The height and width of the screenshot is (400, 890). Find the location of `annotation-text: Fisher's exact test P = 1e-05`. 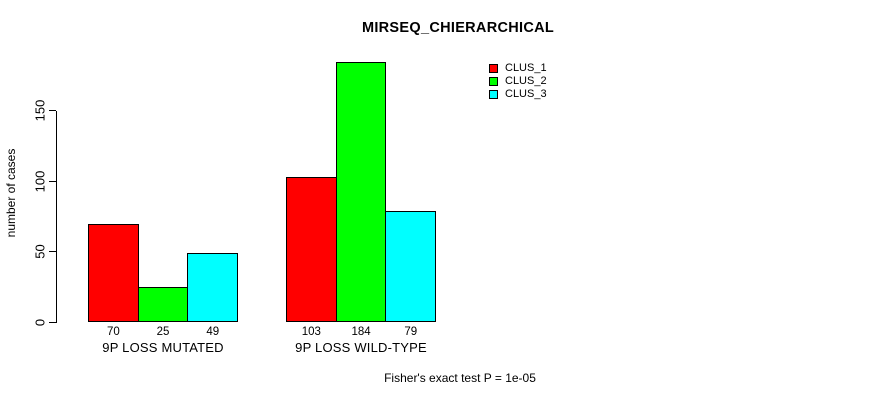

annotation-text: Fisher's exact test P = 1e-05 is located at coordinates (460, 378).